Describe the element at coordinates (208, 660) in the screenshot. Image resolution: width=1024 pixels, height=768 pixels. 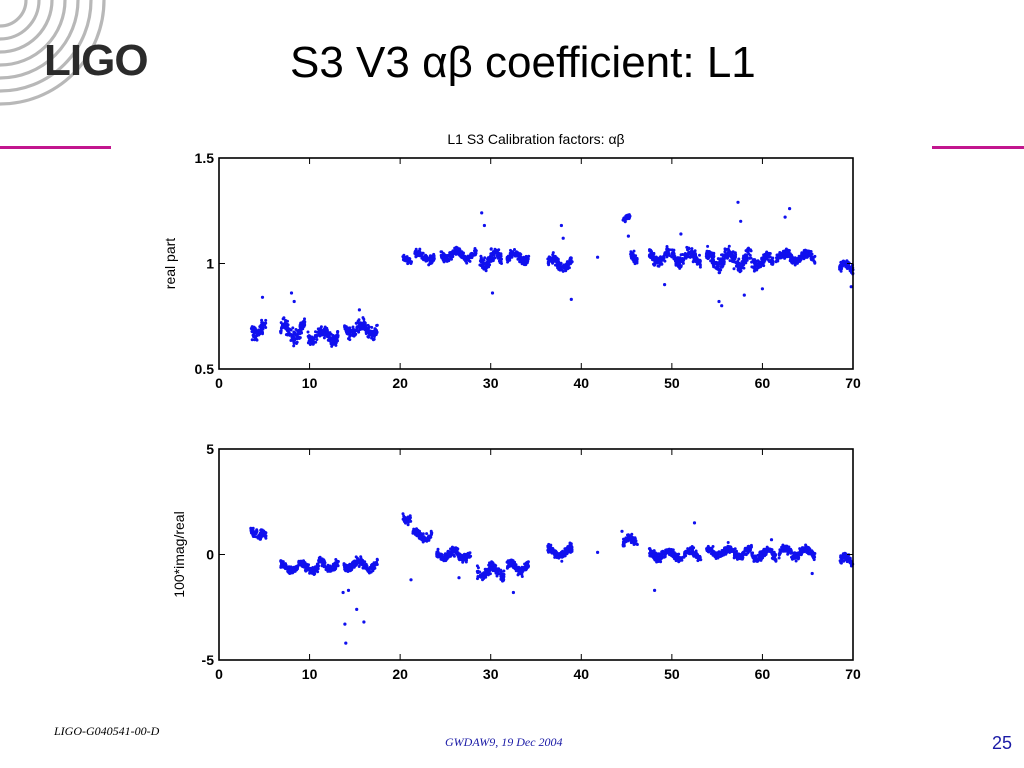
I see `y-tick-label: -5` at that location.